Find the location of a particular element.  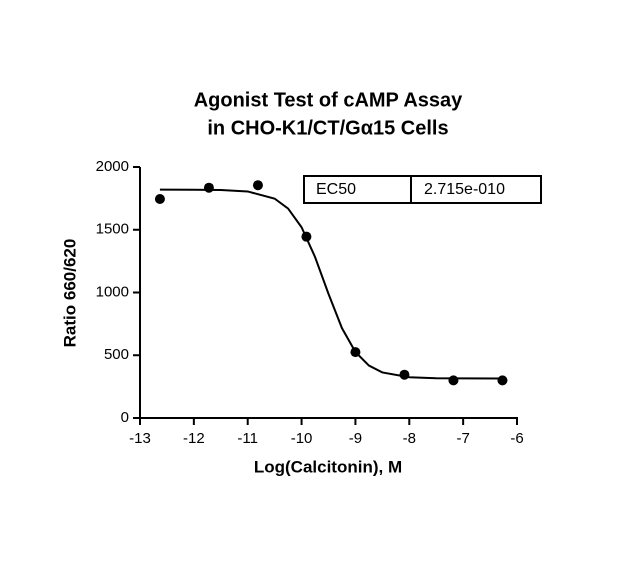

x-tick-label: -10 is located at coordinates (302, 438).